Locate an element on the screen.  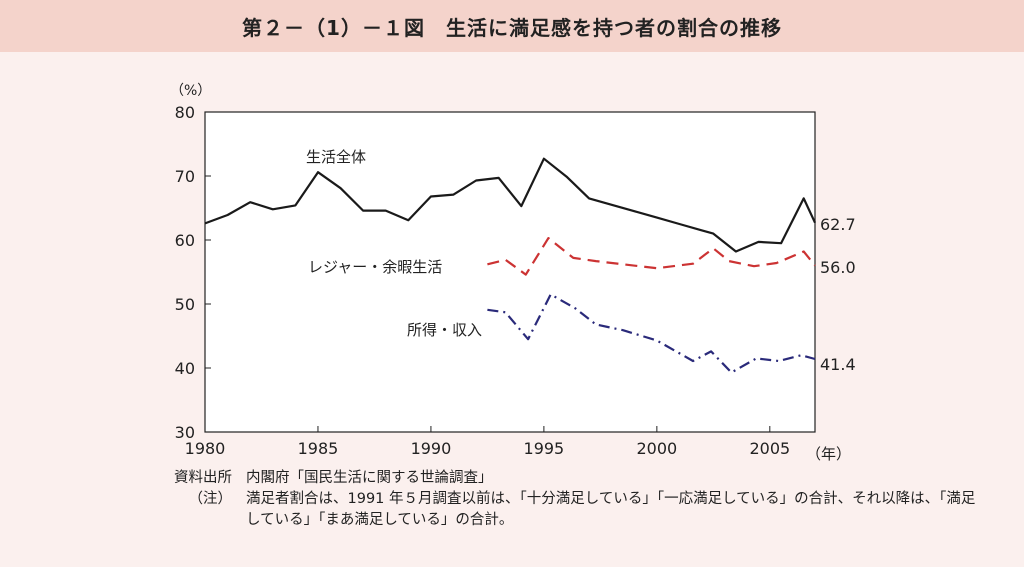
y-tick-label: 70 is located at coordinates (185, 176).